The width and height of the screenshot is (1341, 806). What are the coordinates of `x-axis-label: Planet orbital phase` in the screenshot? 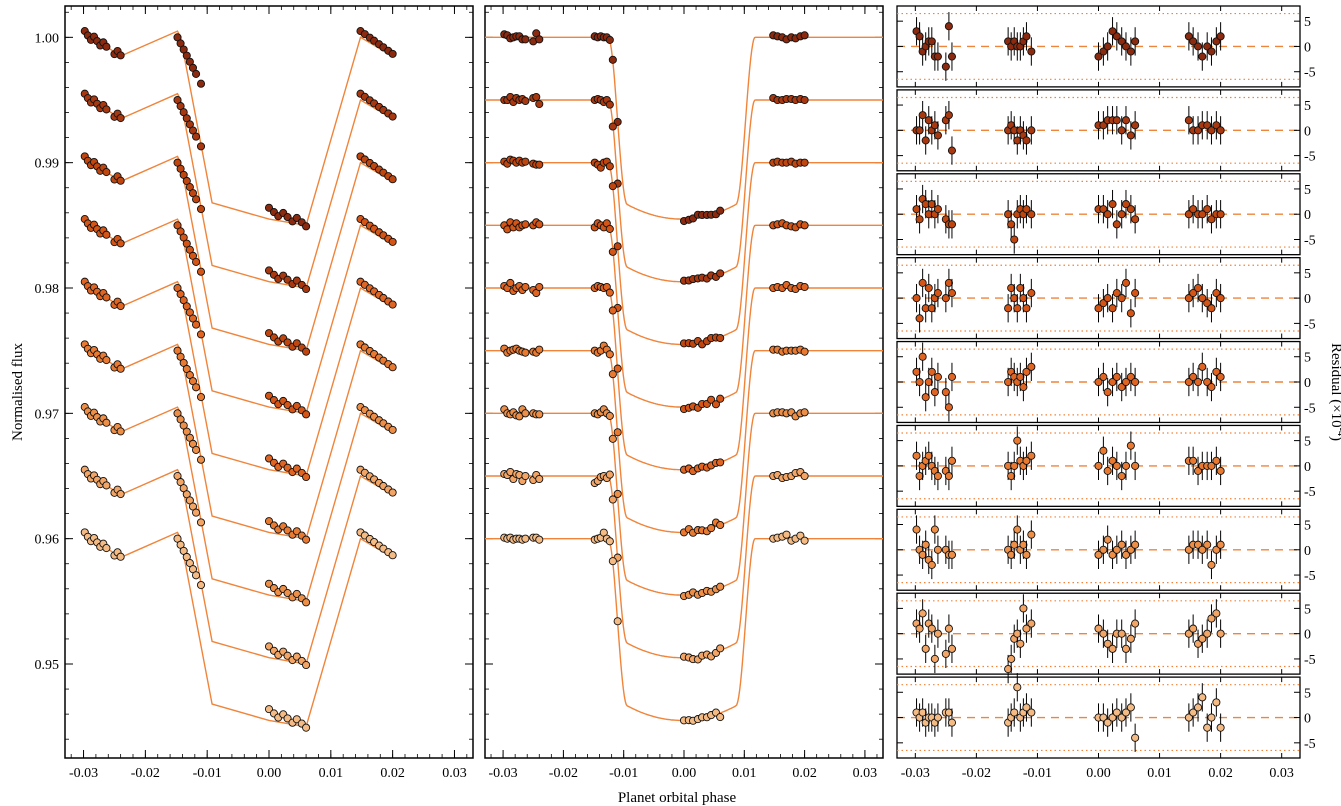 It's located at (677, 798).